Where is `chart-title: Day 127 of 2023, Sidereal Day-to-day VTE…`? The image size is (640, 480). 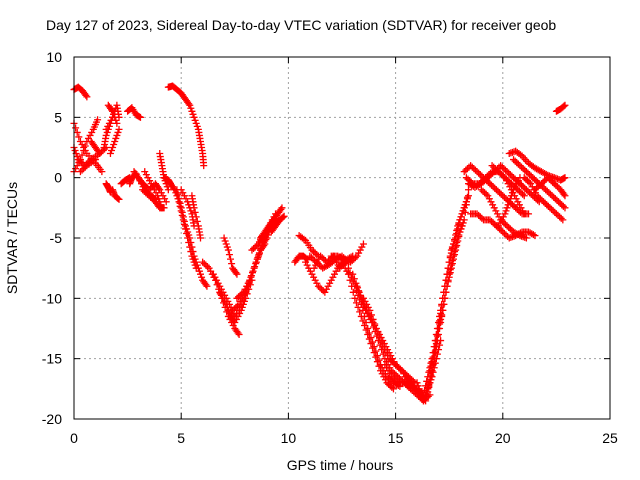 chart-title: Day 127 of 2023, Sidereal Day-to-day VTE… is located at coordinates (301, 25).